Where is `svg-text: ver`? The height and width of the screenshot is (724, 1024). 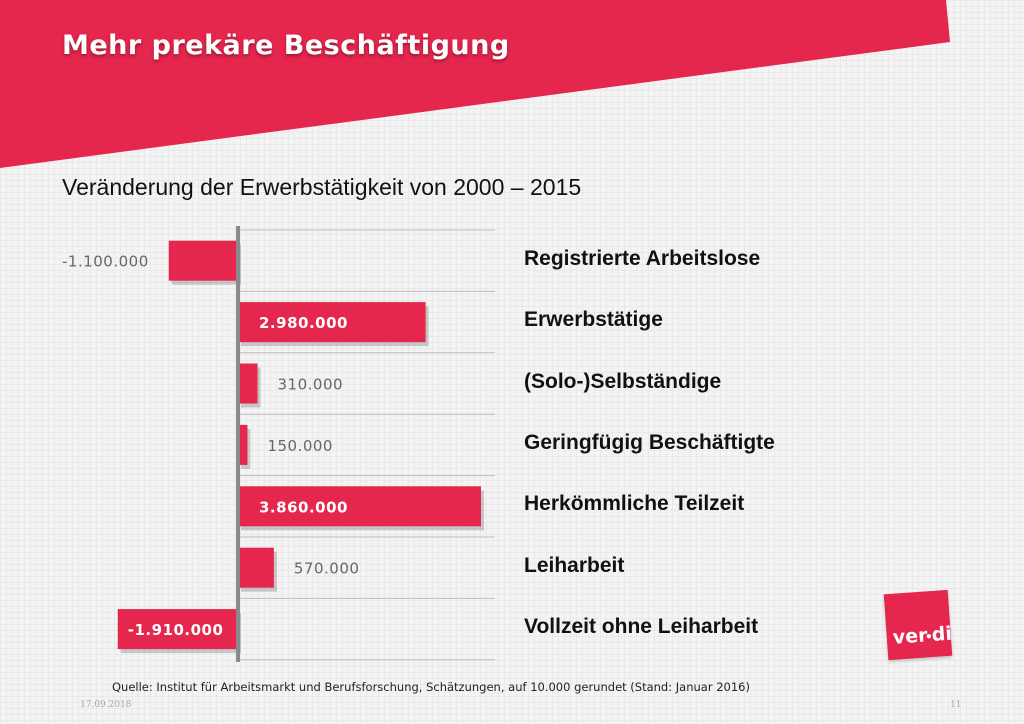 svg-text: ver is located at coordinates (910, 636).